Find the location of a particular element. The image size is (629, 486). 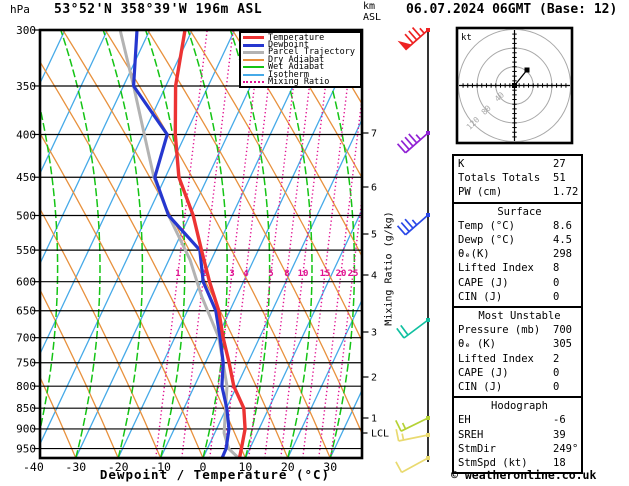

legend-label: Parcel Trajectory is located at coordinates (311, 52).